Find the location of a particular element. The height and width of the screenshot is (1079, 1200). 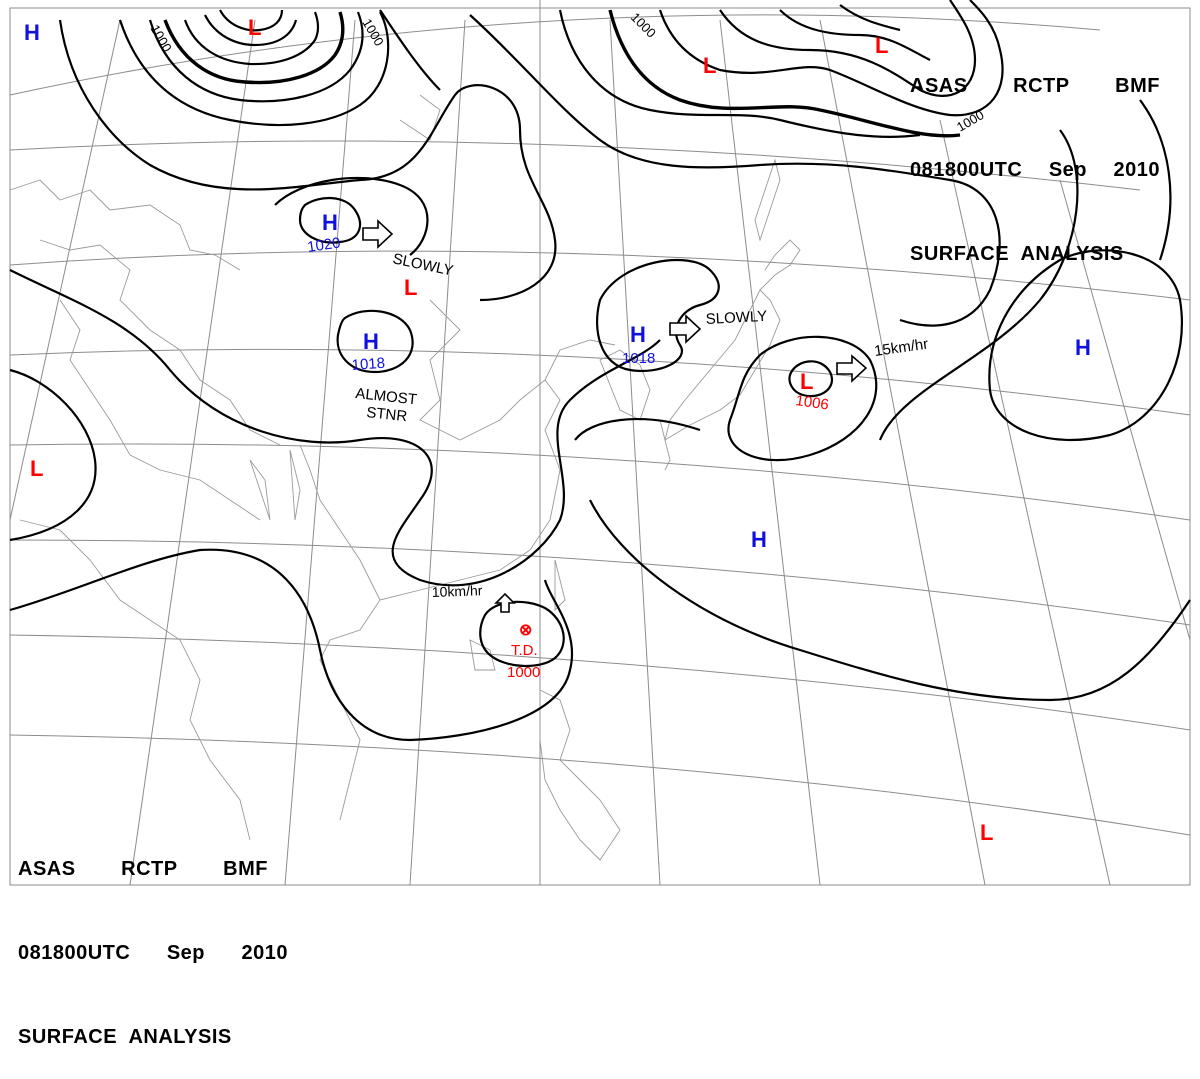

header-top-station: RCTP is located at coordinates (1041, 86).